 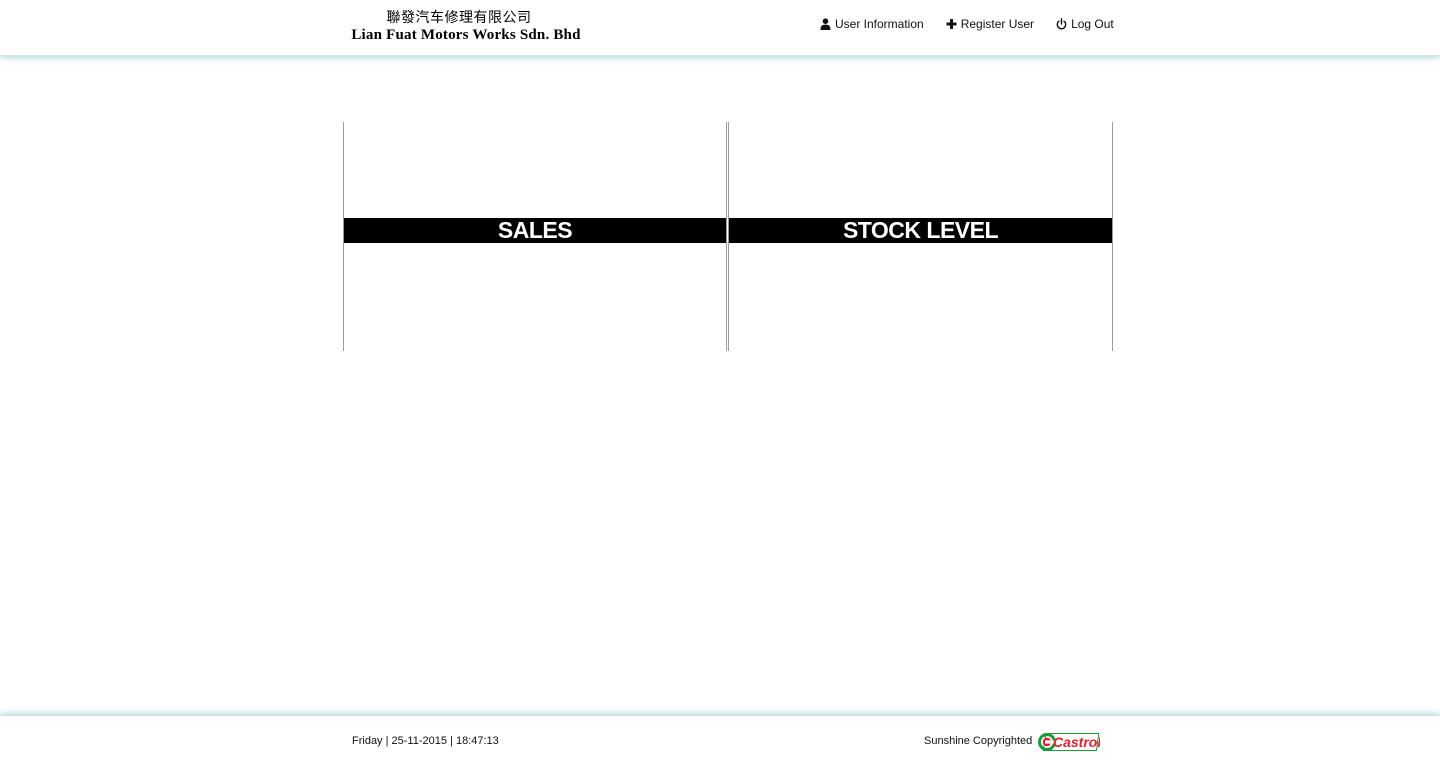 I want to click on castrol-logo-text: Castrol, so click(x=1076, y=742).